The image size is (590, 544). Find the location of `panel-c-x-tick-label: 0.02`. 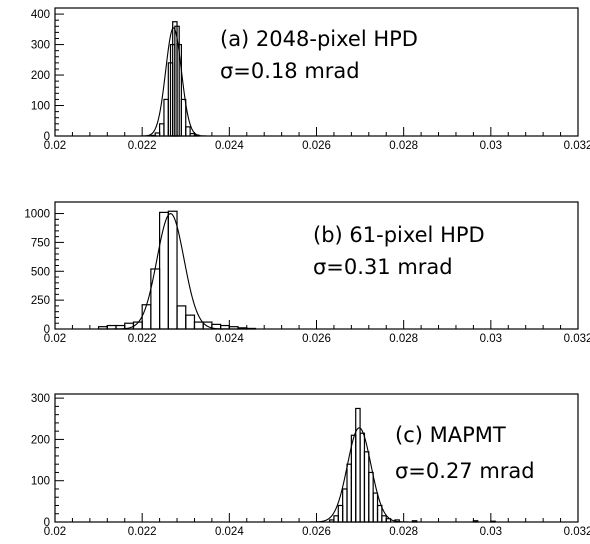

panel-c-x-tick-label: 0.02 is located at coordinates (55, 532).